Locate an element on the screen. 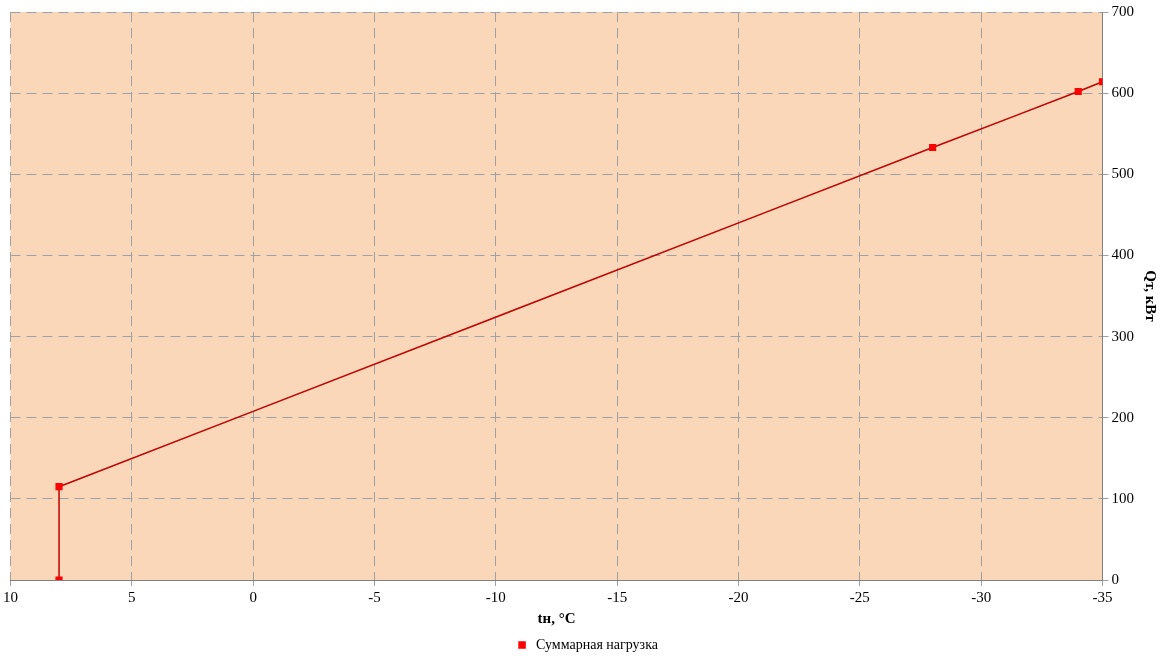 This screenshot has height=662, width=1173. x-axis-title: tн, °C is located at coordinates (556, 617).